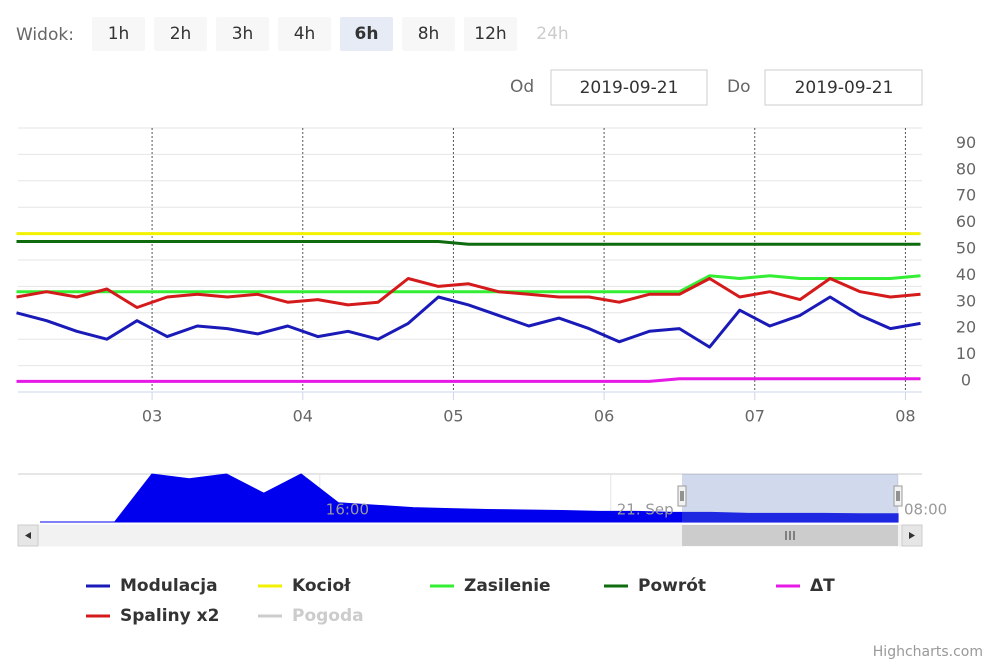 This screenshot has width=1000, height=666. I want to click on from-input, so click(629, 87).